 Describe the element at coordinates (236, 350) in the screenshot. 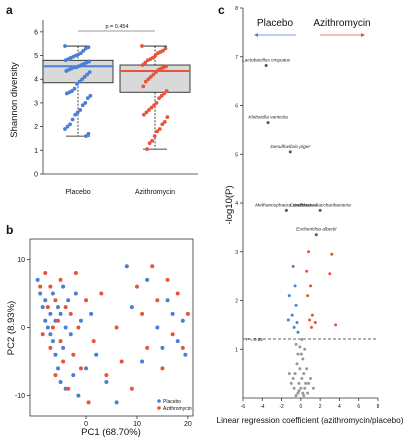

I see `panel-c-y-tick-label: 1` at that location.